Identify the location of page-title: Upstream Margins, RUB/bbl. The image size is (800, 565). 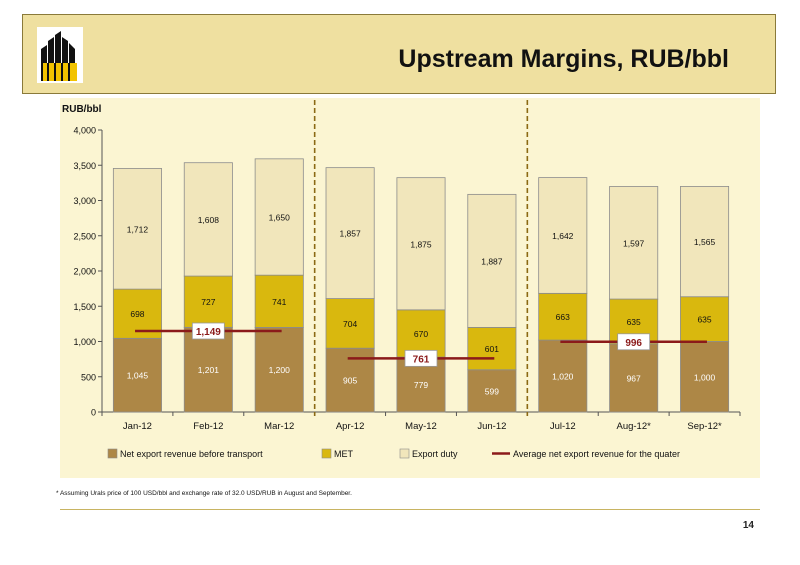
(563, 59).